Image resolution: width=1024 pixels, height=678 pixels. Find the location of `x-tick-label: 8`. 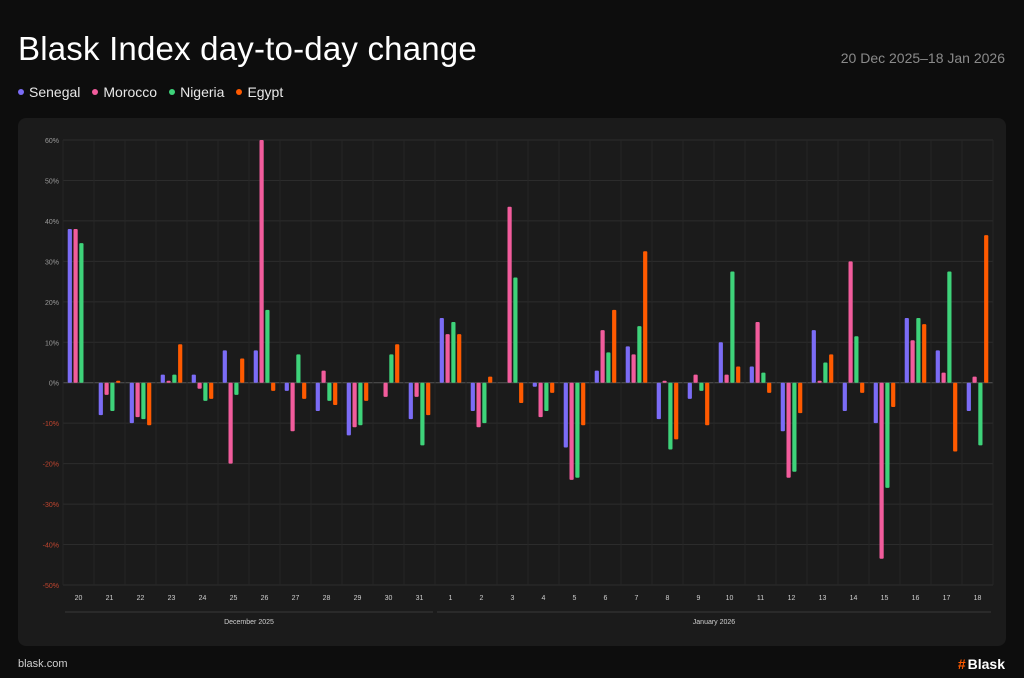

x-tick-label: 8 is located at coordinates (668, 598).